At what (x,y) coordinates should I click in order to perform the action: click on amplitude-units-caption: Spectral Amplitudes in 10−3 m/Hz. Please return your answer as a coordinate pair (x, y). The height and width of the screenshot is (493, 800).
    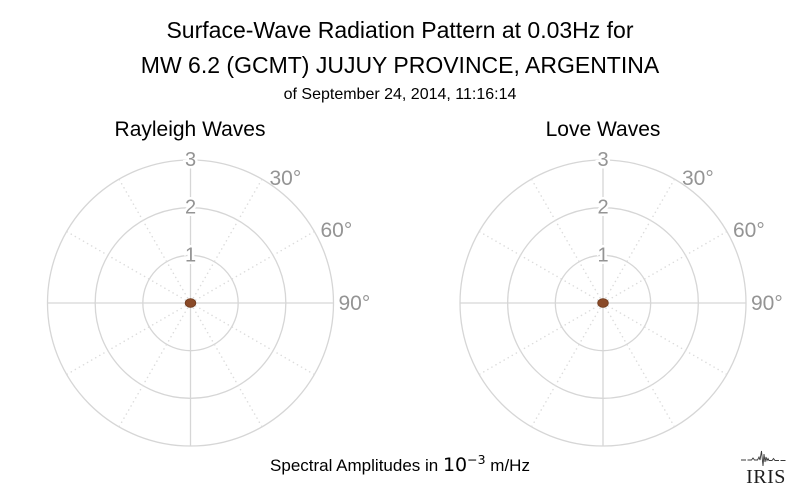
    Looking at the image, I should click on (400, 464).